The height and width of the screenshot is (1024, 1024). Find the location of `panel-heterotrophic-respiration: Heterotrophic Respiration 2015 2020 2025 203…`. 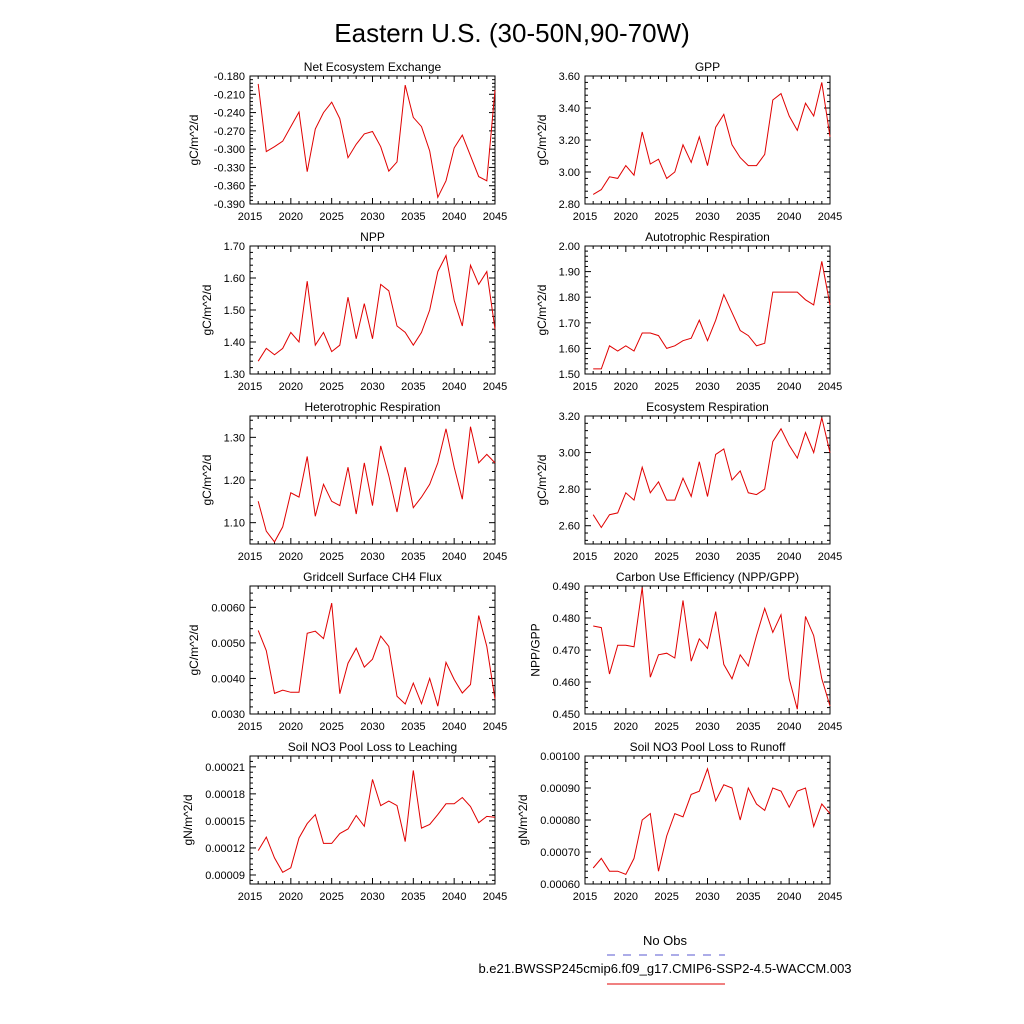

panel-heterotrophic-respiration: Heterotrophic Respiration 2015 2020 2025 203… is located at coordinates (353, 481).